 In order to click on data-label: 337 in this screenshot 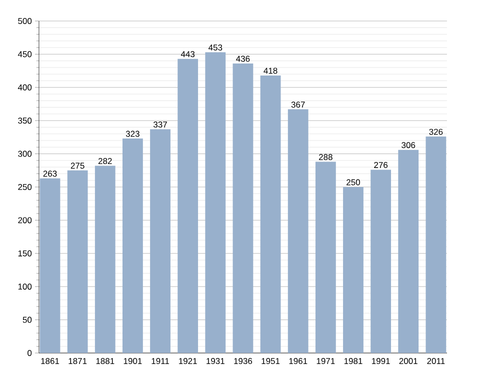, I will do `click(160, 125)`.